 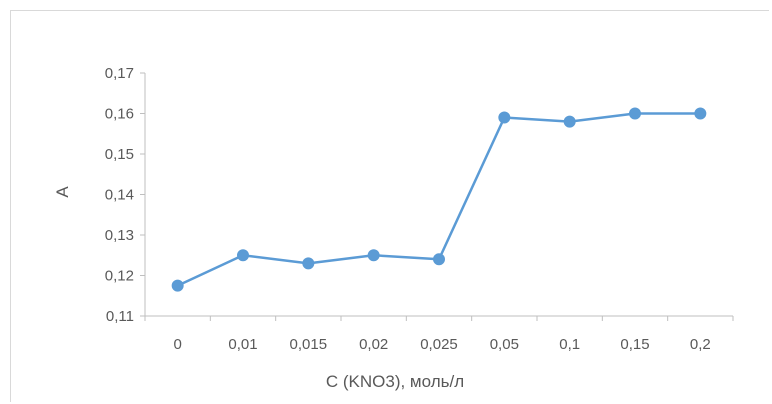 I want to click on x-tick-label: 0,01, so click(x=242, y=344).